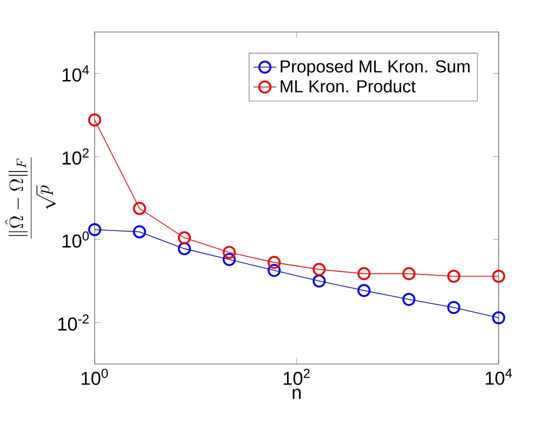  What do you see at coordinates (348, 86) in the screenshot?
I see `legend-label: ML Kron. Product` at bounding box center [348, 86].